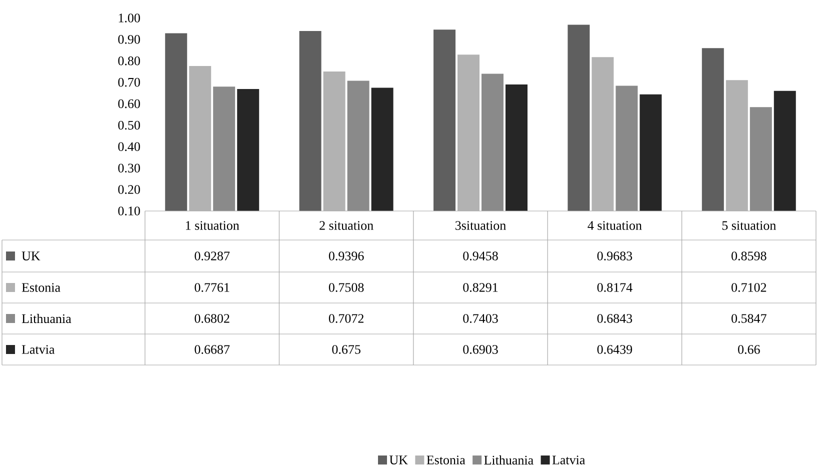 The image size is (818, 472). What do you see at coordinates (346, 349) in the screenshot?
I see `data-label: 0.675` at bounding box center [346, 349].